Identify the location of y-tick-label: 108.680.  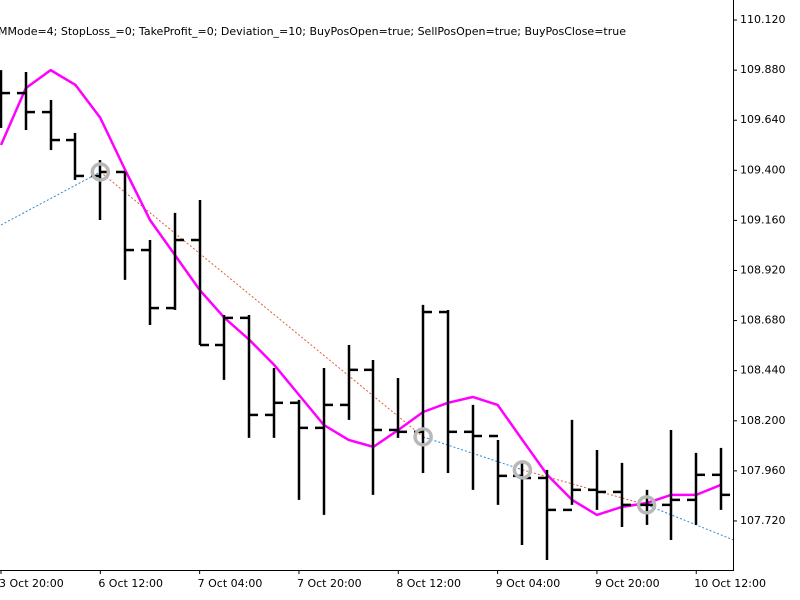
(763, 320).